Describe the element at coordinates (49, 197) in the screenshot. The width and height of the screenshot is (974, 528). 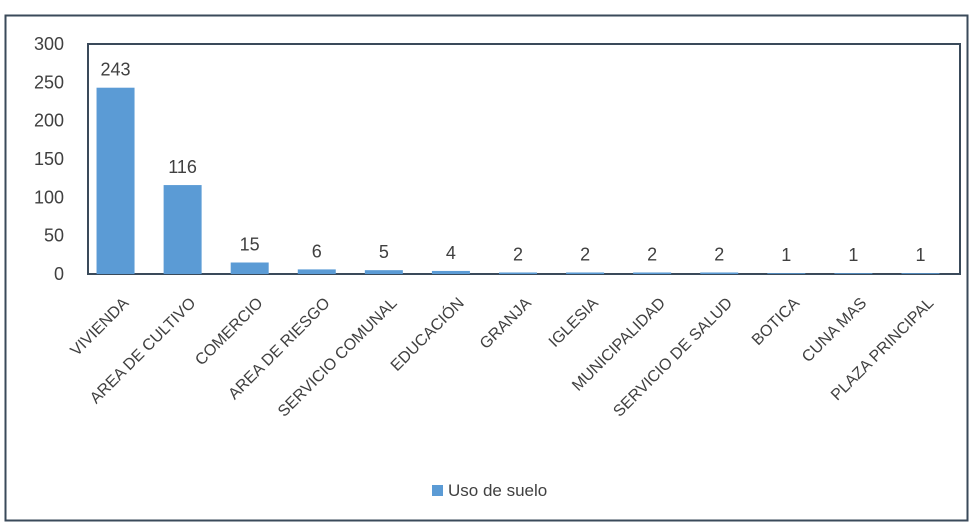
I see `y-tick-label: 100` at that location.